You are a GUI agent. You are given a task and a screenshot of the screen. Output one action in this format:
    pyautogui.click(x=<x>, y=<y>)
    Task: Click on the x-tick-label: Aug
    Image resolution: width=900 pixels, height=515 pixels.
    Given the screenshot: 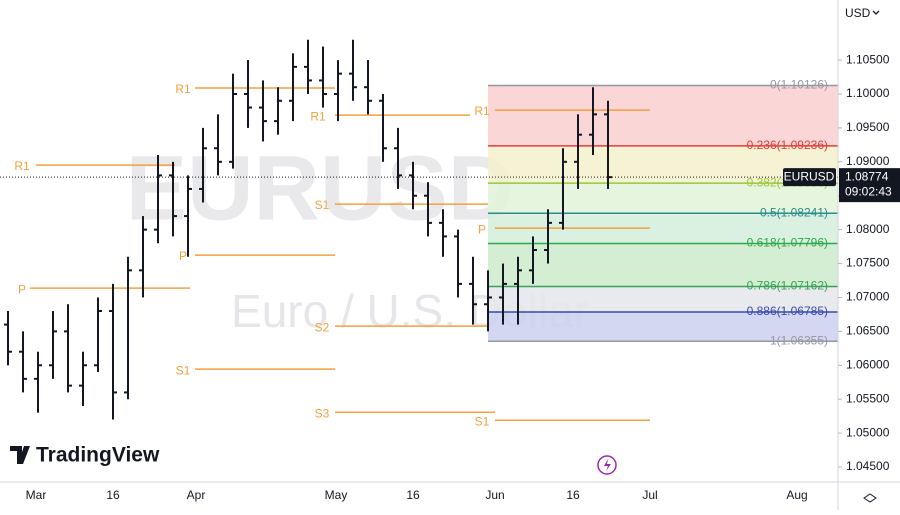 What is the action you would take?
    pyautogui.click(x=796, y=495)
    